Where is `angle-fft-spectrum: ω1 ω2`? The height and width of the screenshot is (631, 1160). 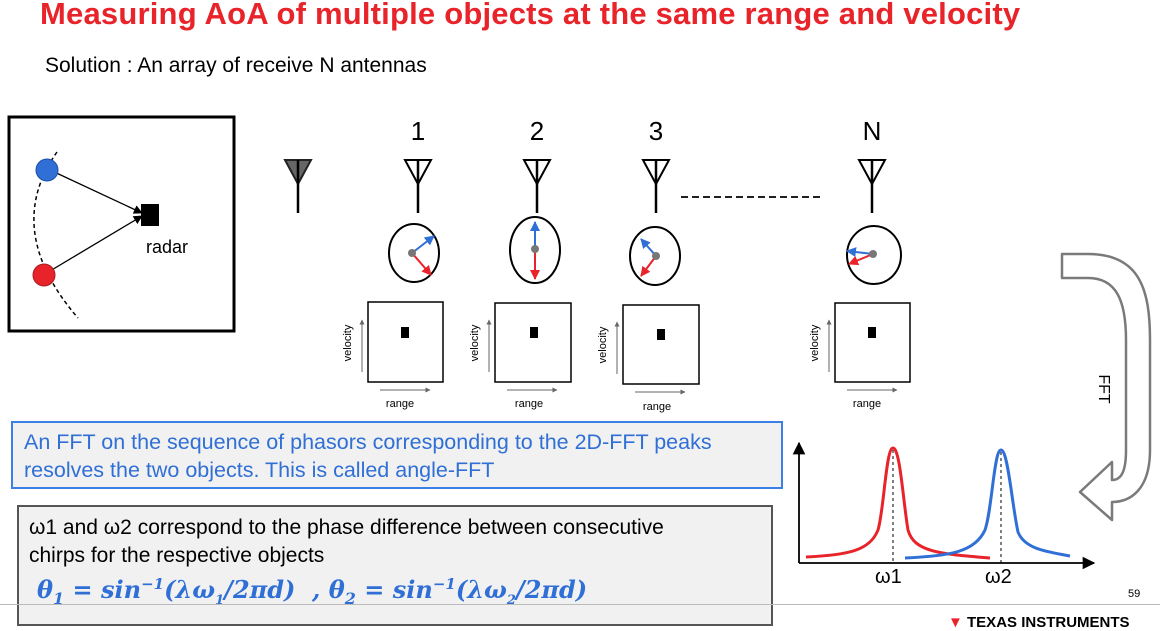
angle-fft-spectrum: ω1 ω2 is located at coordinates (944, 514).